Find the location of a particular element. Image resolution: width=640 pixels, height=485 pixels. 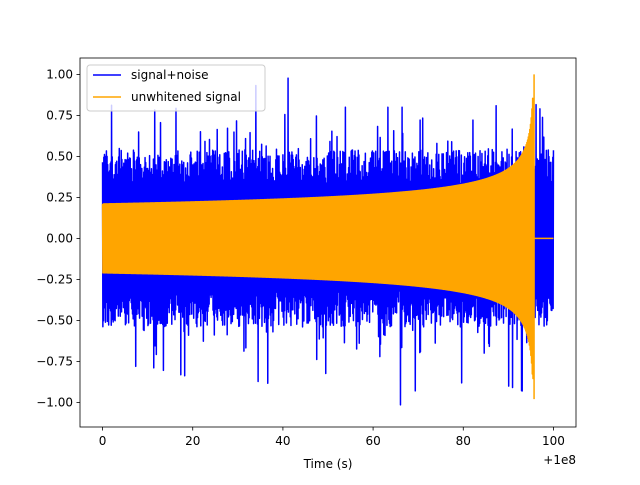

x-tick-label: 60 is located at coordinates (372, 441).